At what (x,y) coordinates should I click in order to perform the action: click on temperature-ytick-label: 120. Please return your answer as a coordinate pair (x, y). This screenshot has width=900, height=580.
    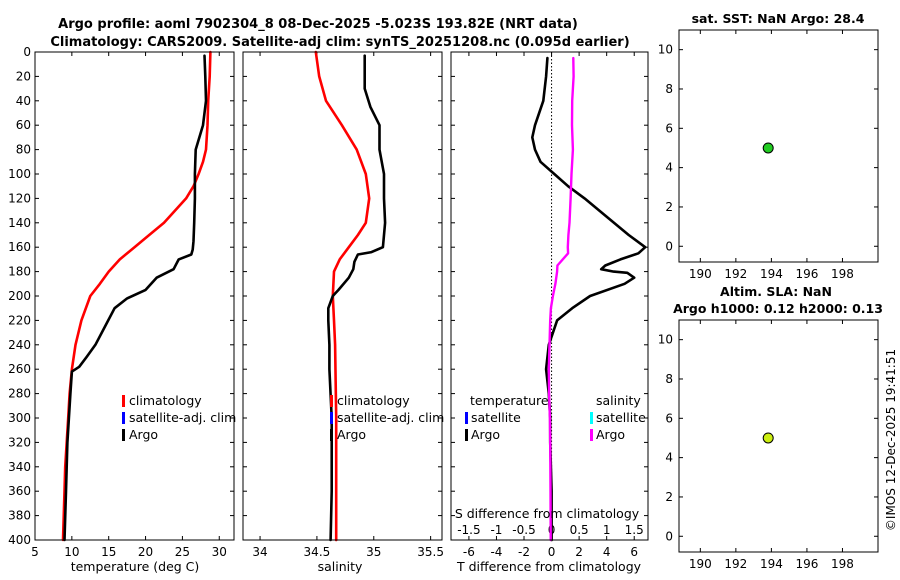
    Looking at the image, I should click on (19, 198).